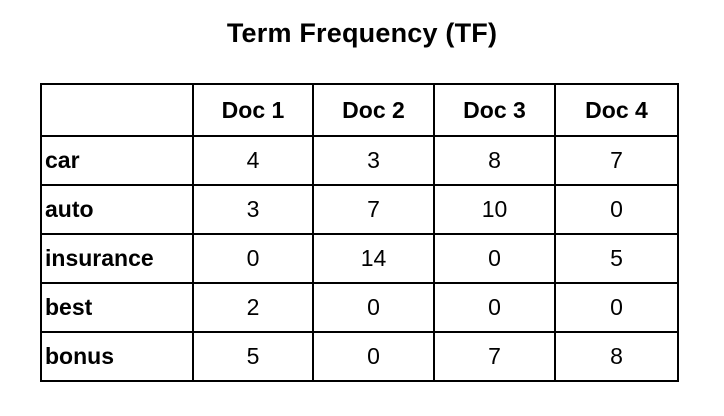 This screenshot has height=416, width=724. I want to click on table-title: Term Frequency (TF), so click(362, 33).